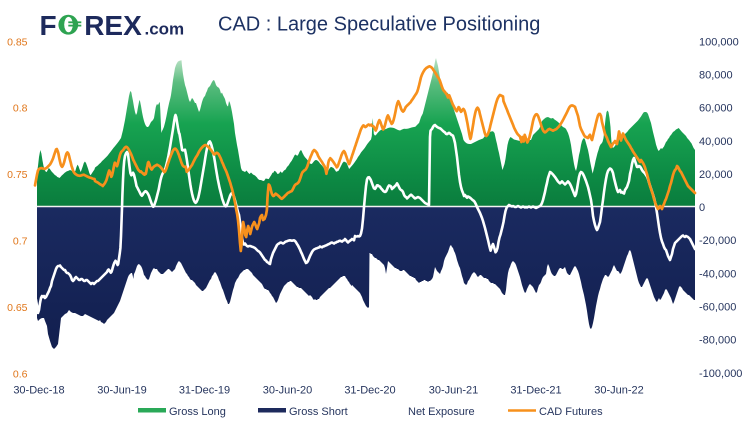 This screenshot has width=749, height=424. Describe the element at coordinates (122, 391) in the screenshot. I see `svg-text: 30-Jun-19` at that location.